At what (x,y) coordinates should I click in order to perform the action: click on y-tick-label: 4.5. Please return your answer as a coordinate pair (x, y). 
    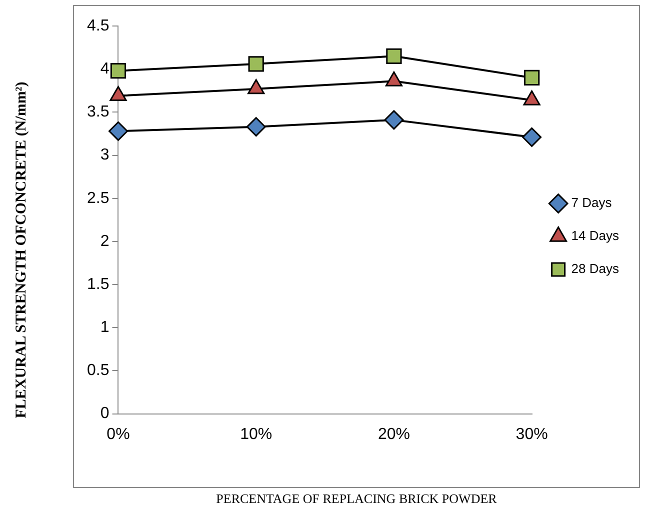
    Looking at the image, I should click on (98, 25).